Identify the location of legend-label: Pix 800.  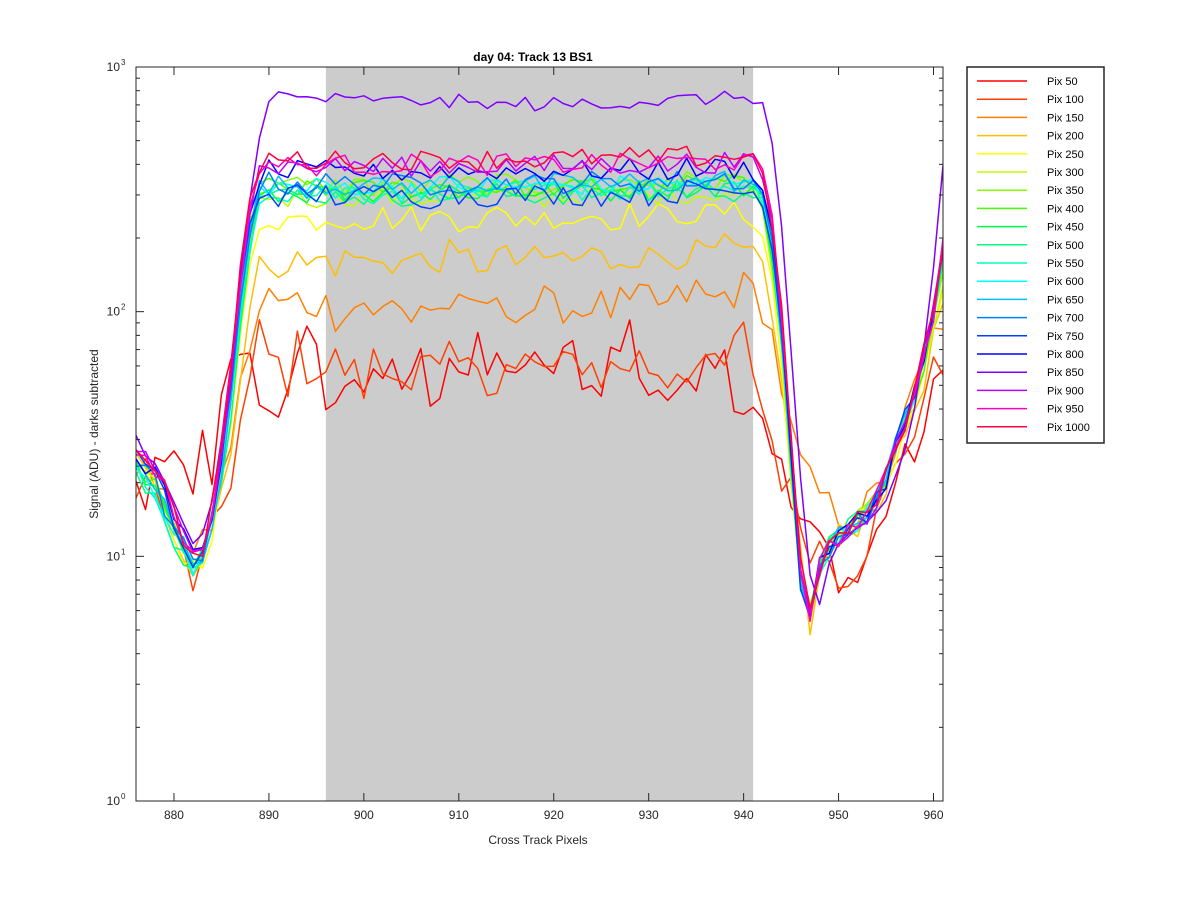
(1065, 355).